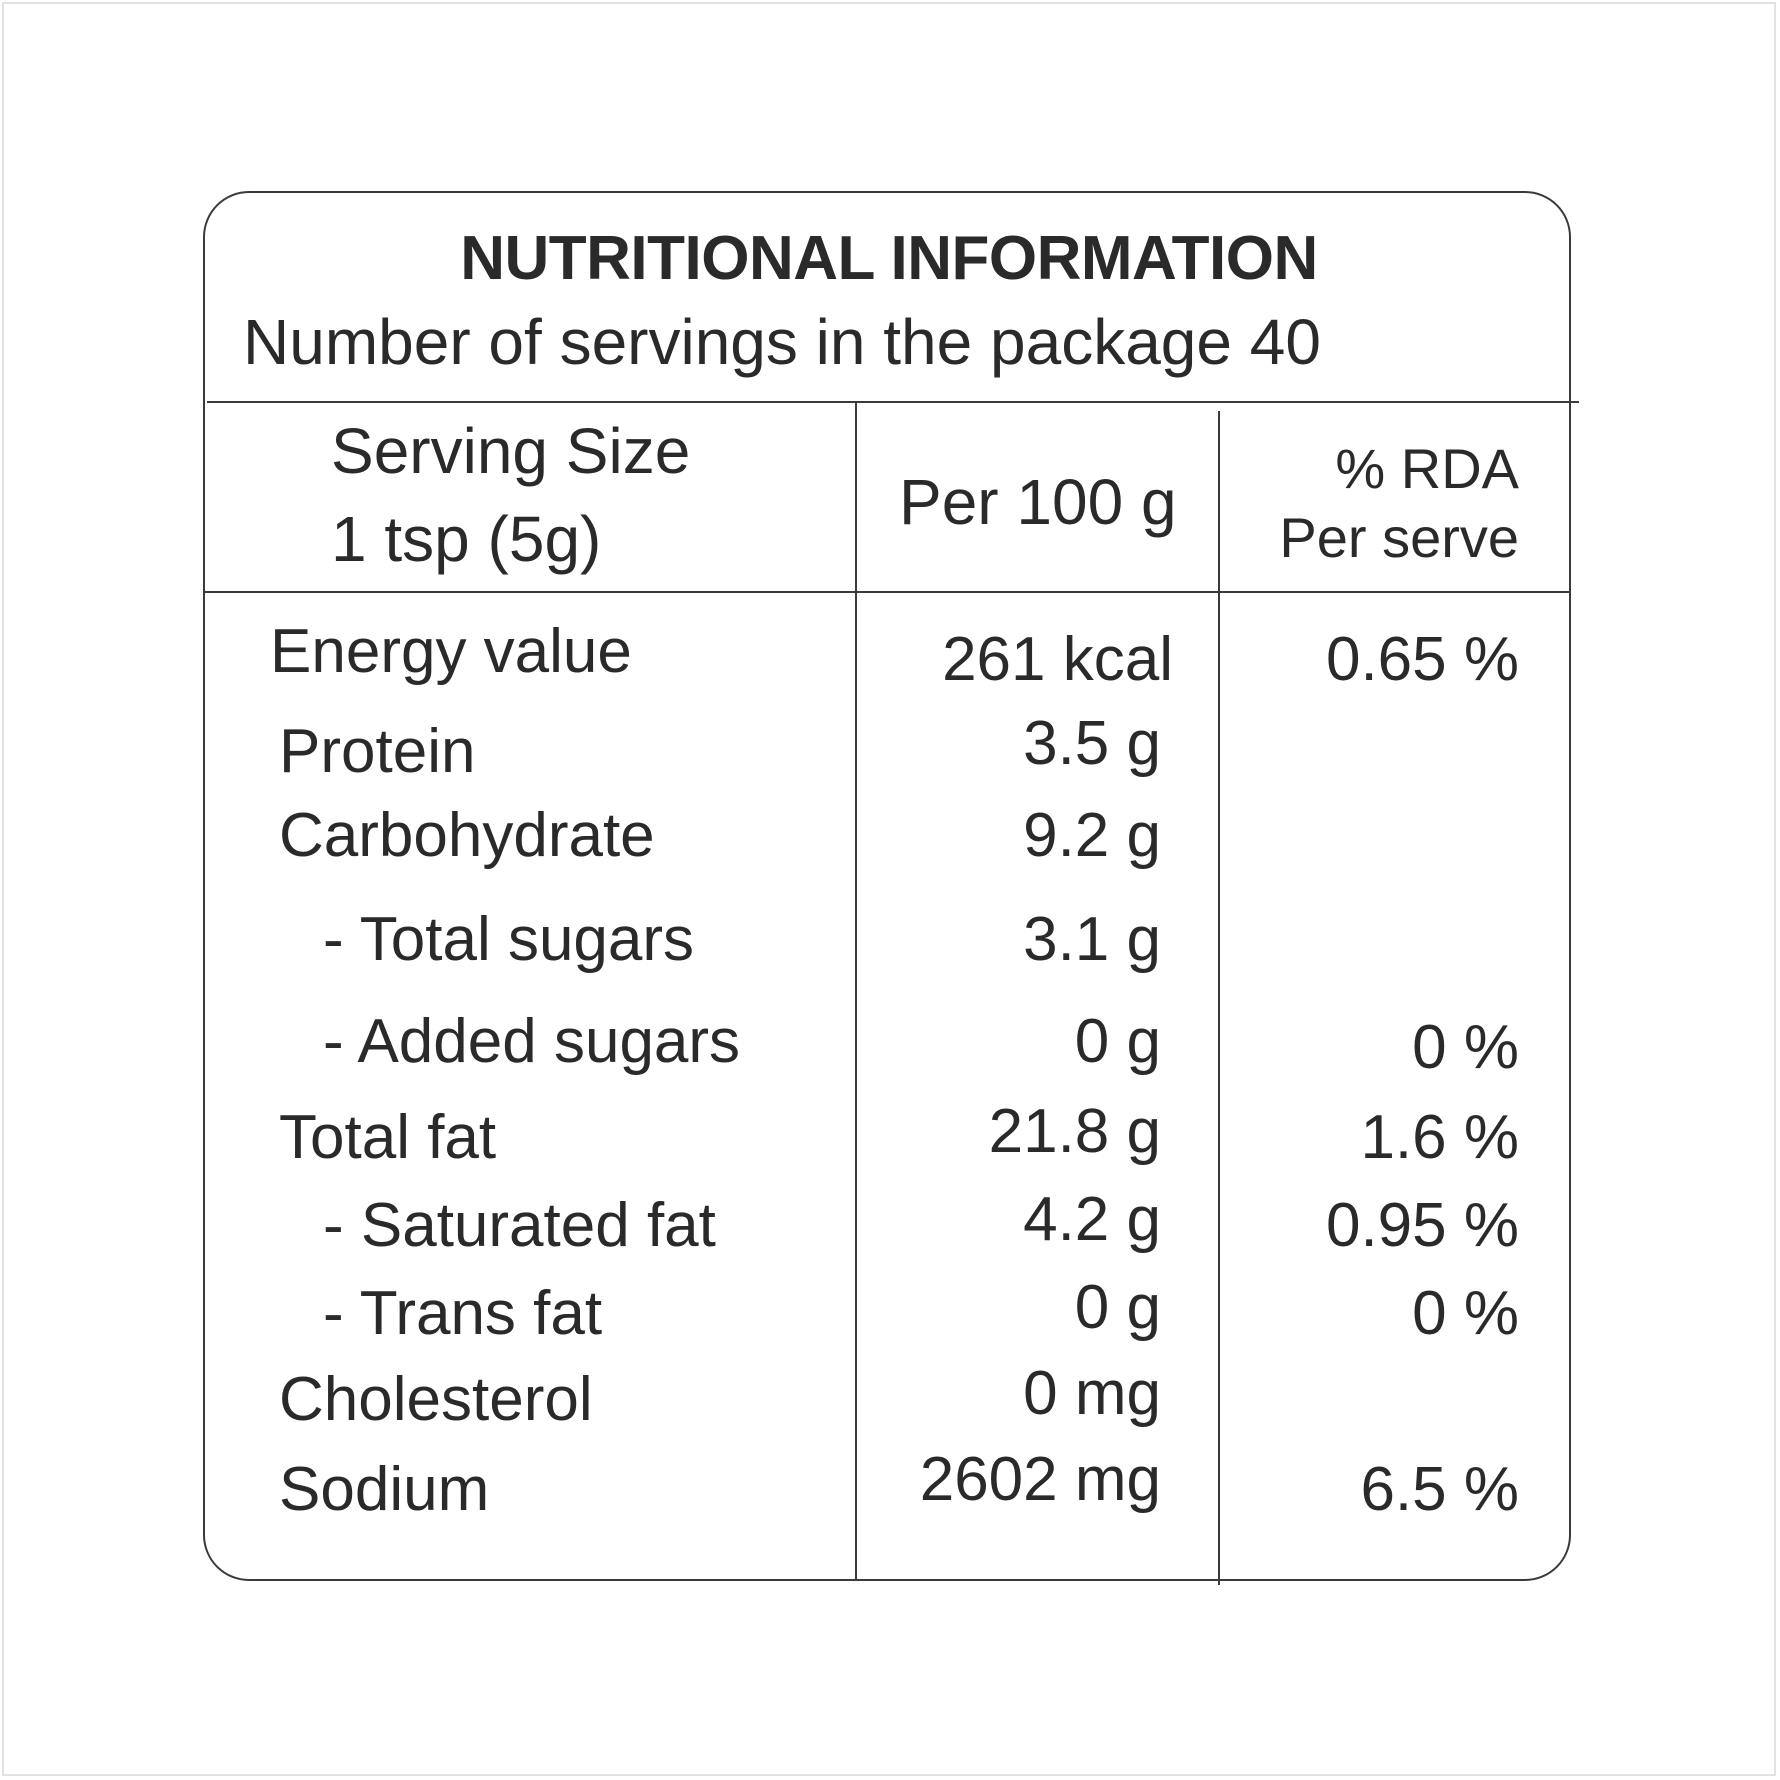 Image resolution: width=1780 pixels, height=1780 pixels. What do you see at coordinates (889, 258) in the screenshot?
I see `label-title: NUTRITIONAL INFORMATION` at bounding box center [889, 258].